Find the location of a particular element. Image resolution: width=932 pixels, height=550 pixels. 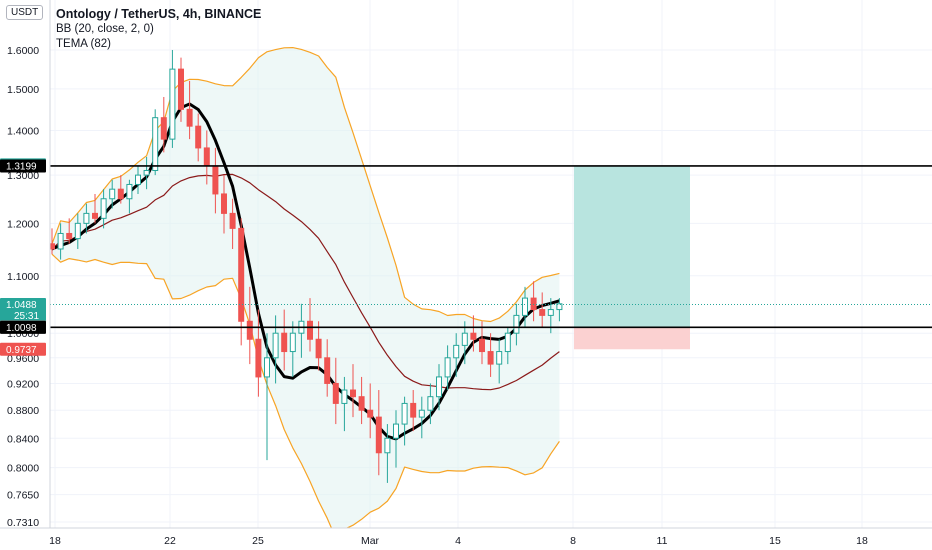

price-axis-label: 0.8400 is located at coordinates (23, 439).